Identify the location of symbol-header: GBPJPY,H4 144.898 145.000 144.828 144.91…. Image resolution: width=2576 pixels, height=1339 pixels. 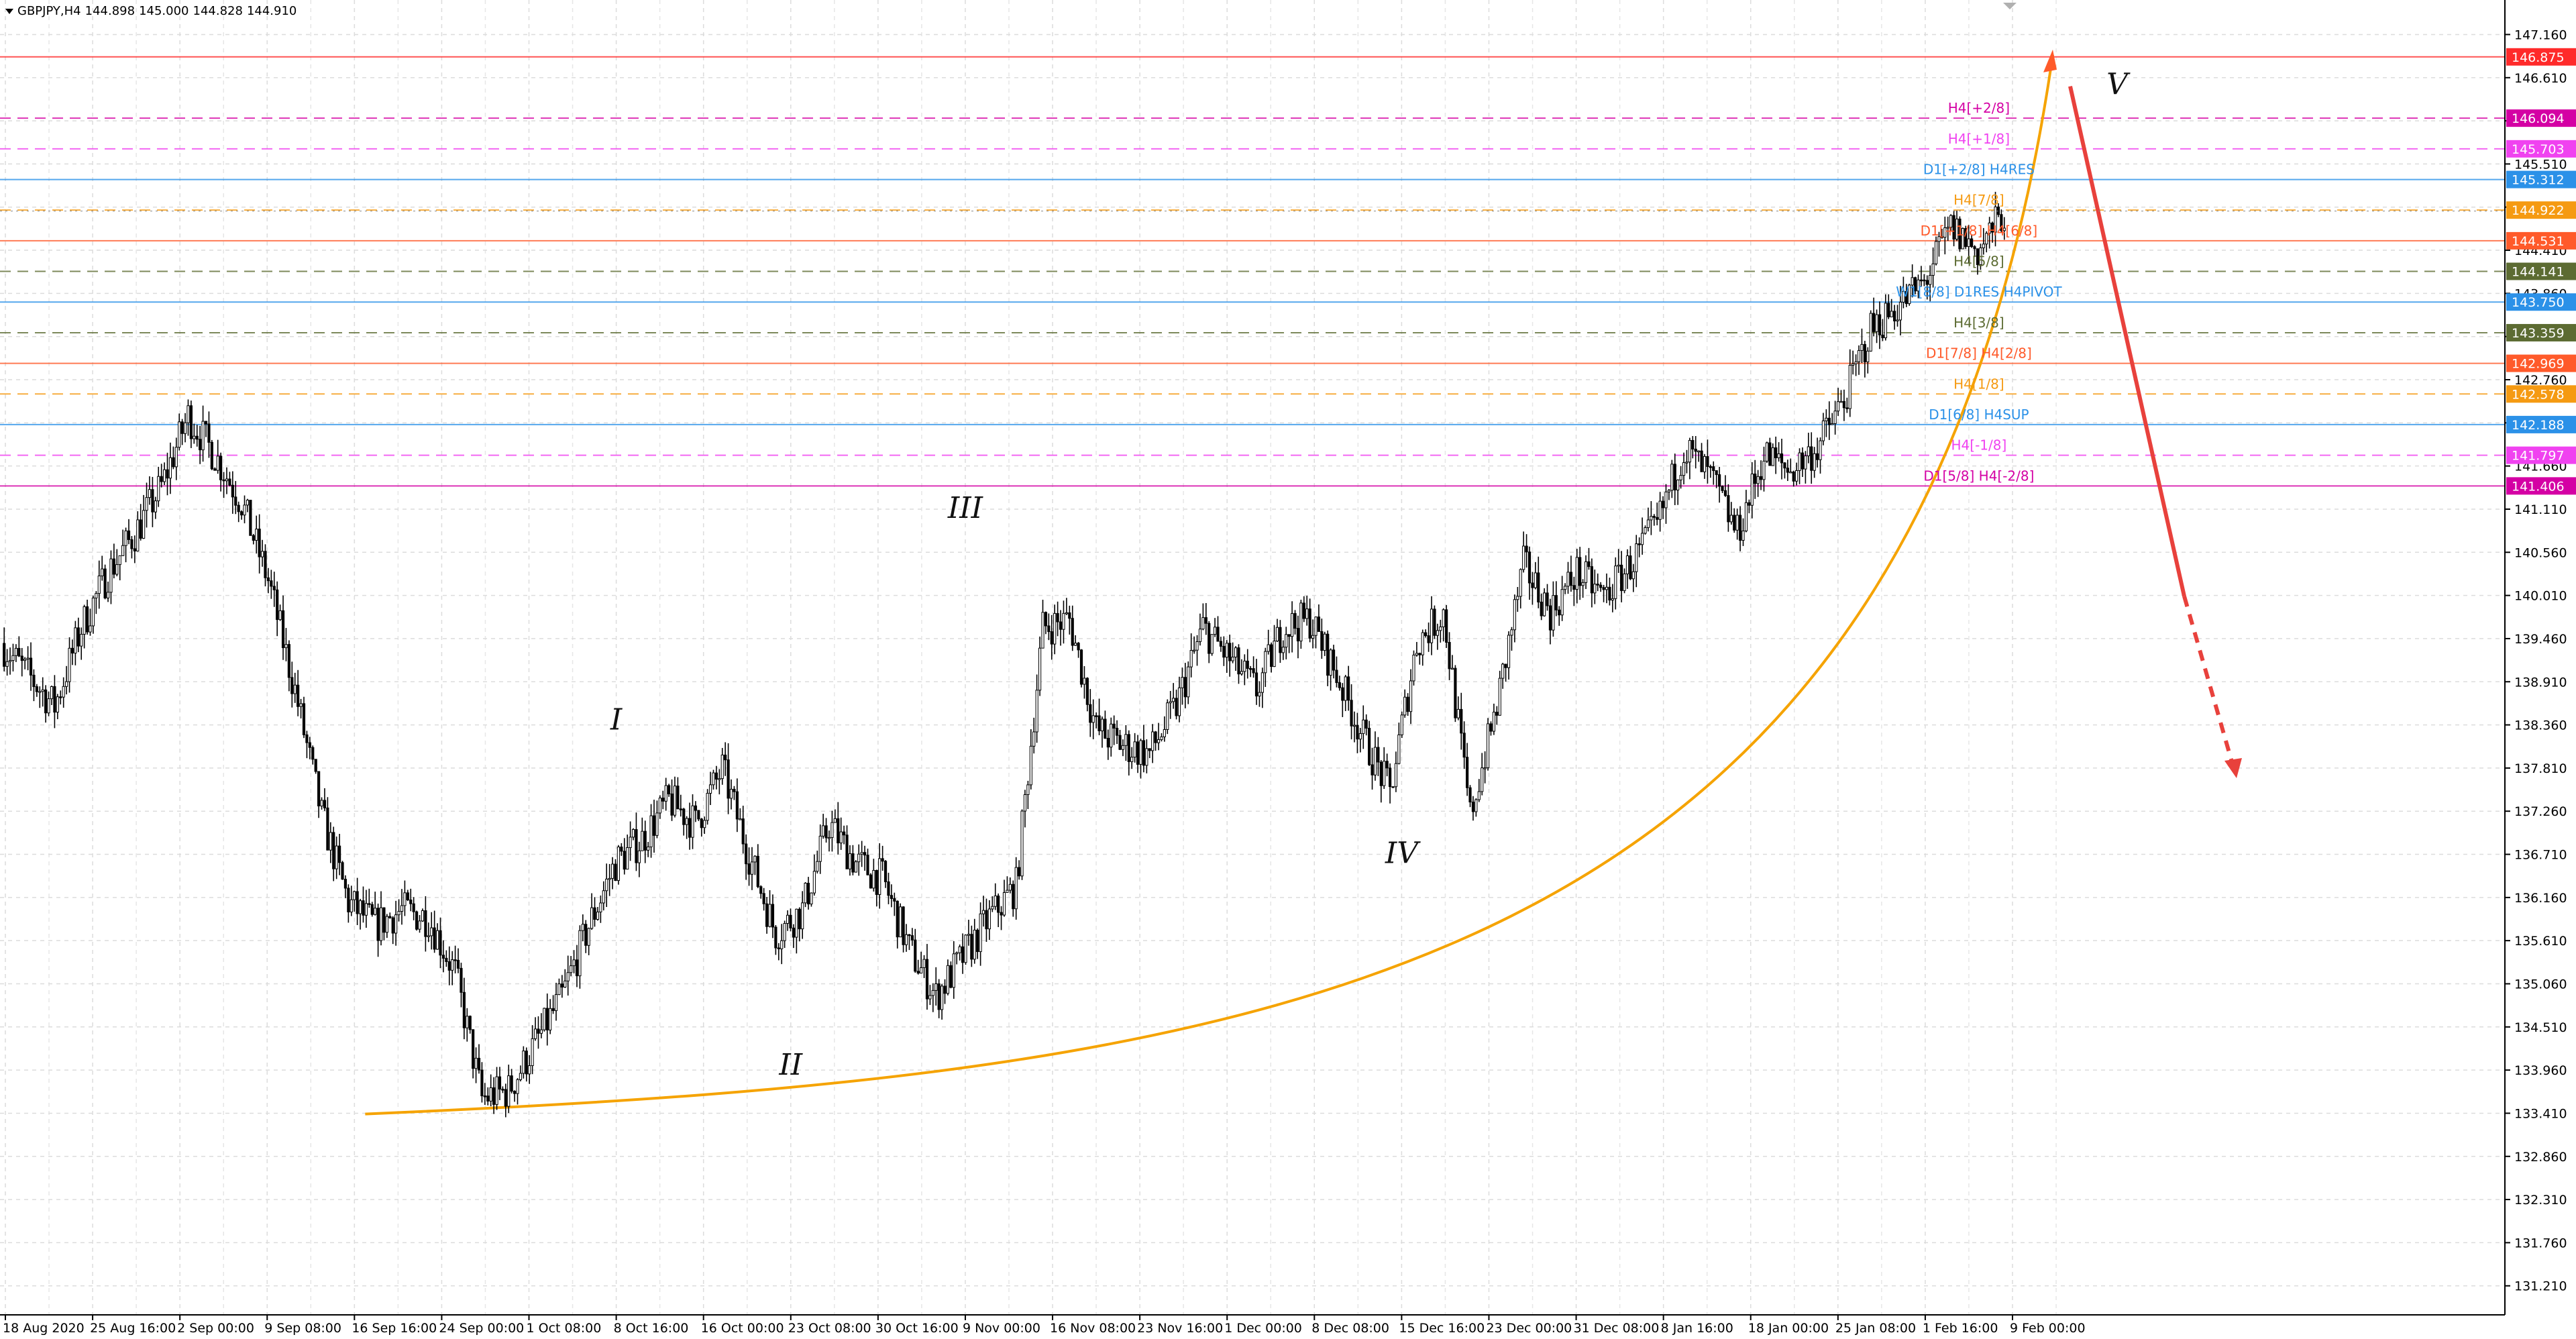
(153, 11).